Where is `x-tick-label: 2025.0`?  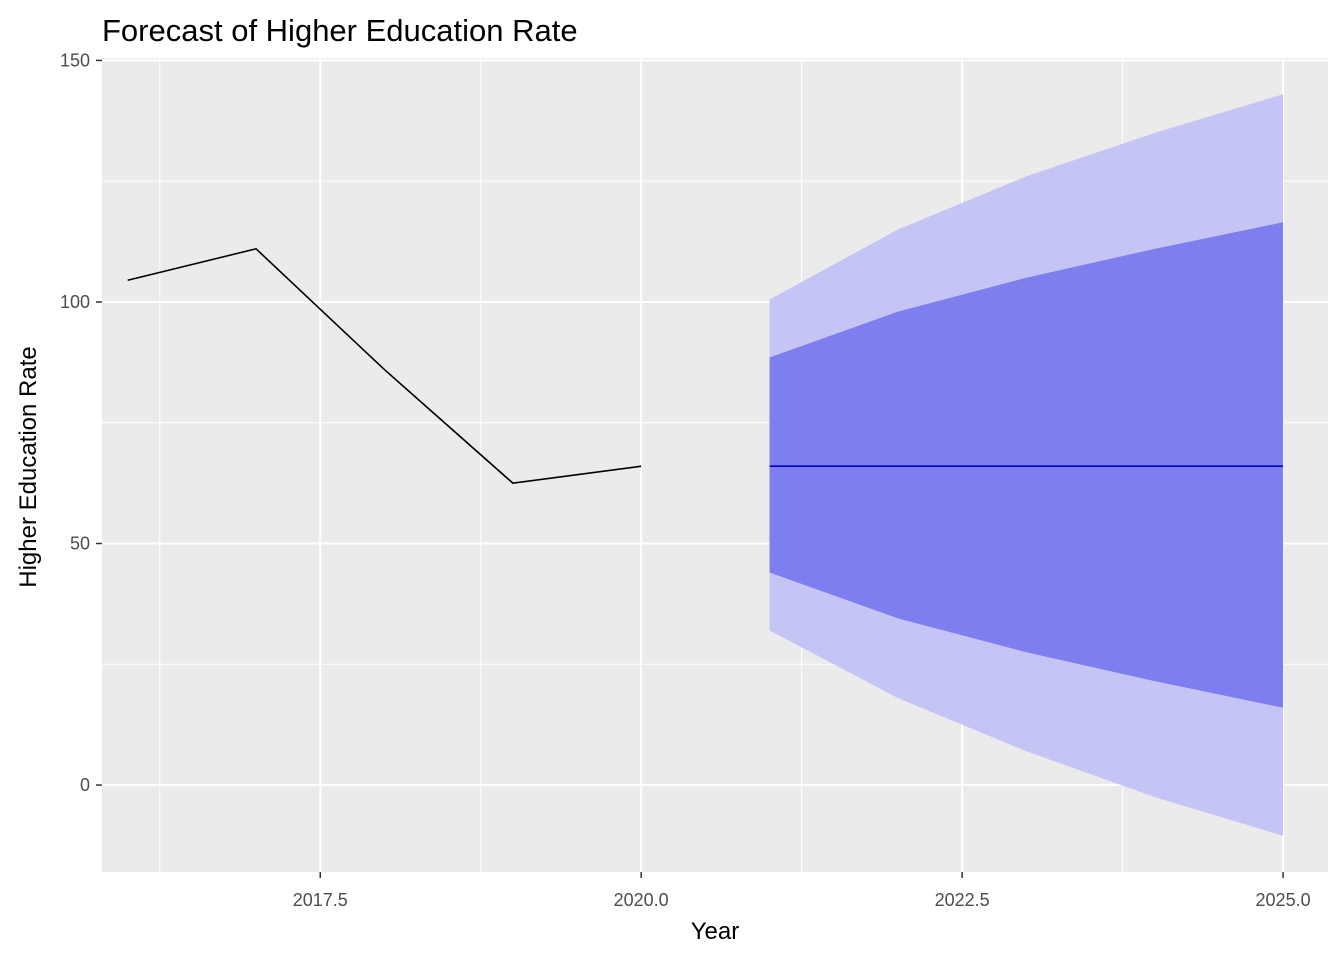
x-tick-label: 2025.0 is located at coordinates (1283, 900).